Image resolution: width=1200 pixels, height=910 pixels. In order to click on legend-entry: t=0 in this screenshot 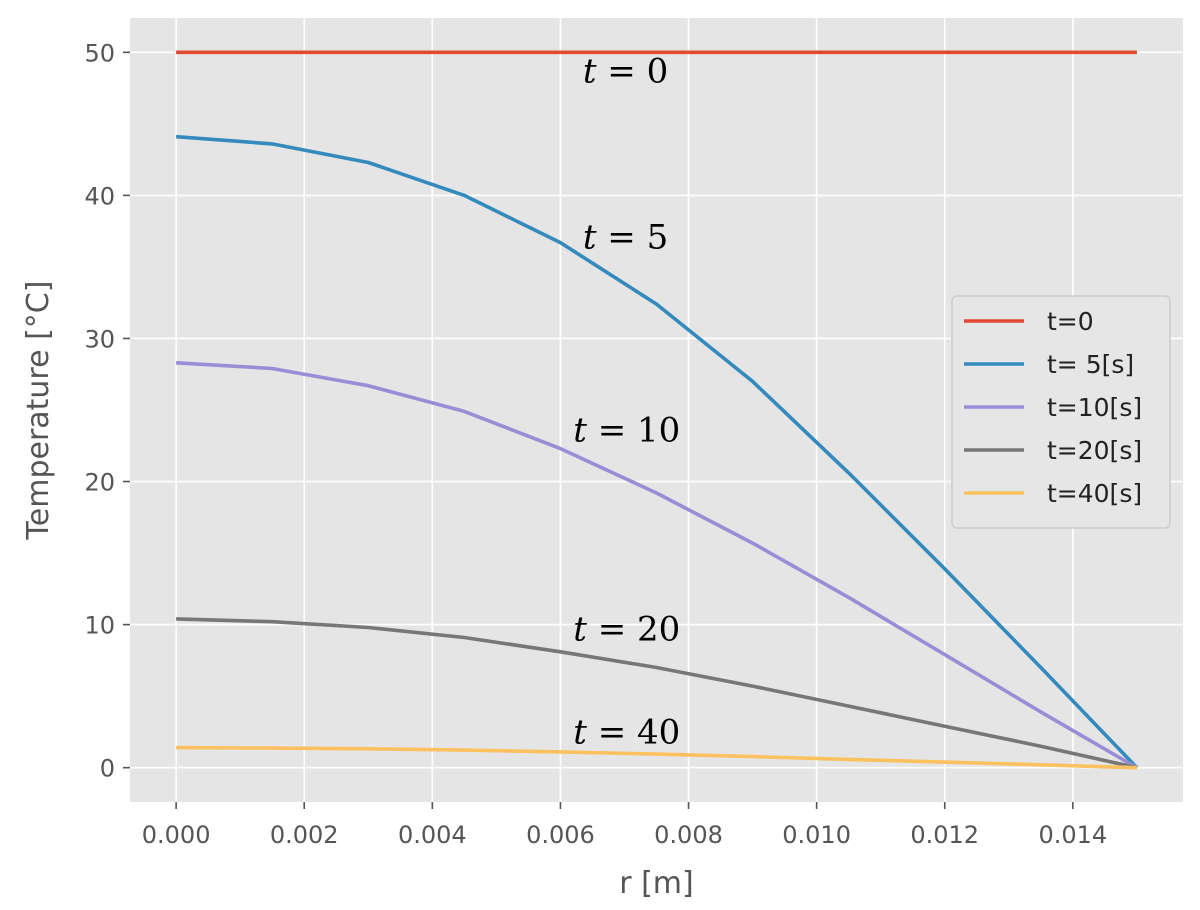, I will do `click(1070, 321)`.